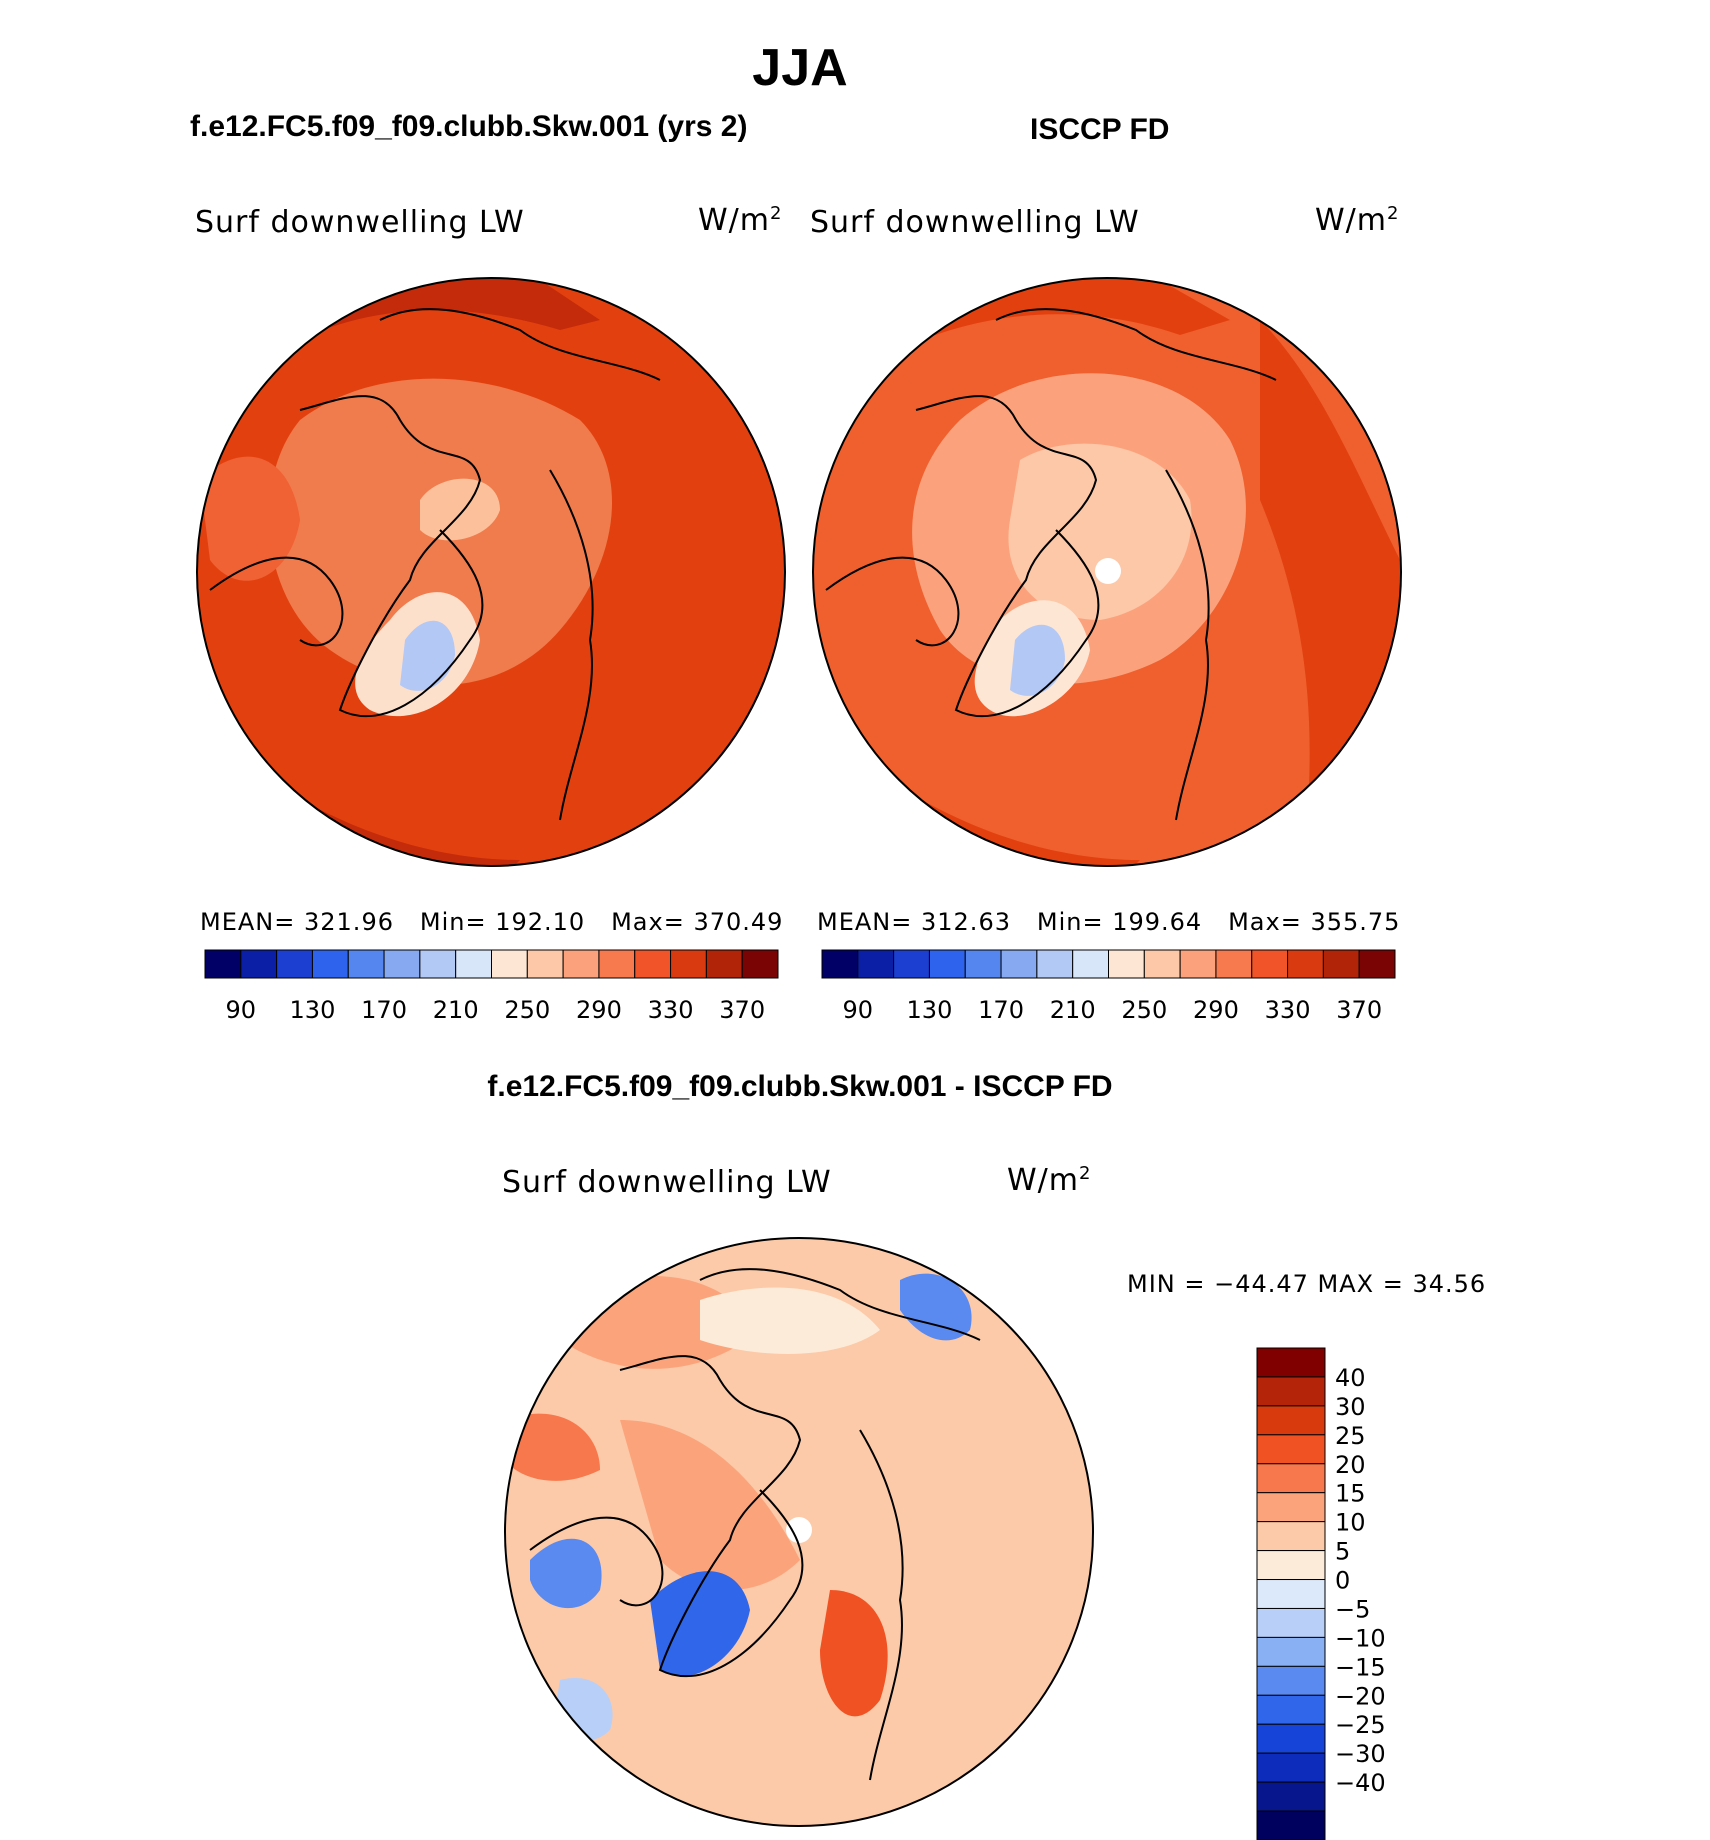 The width and height of the screenshot is (1710, 1840). Describe the element at coordinates (456, 1010) in the screenshot. I see `panel1-colorbar-tick-label: 210` at that location.